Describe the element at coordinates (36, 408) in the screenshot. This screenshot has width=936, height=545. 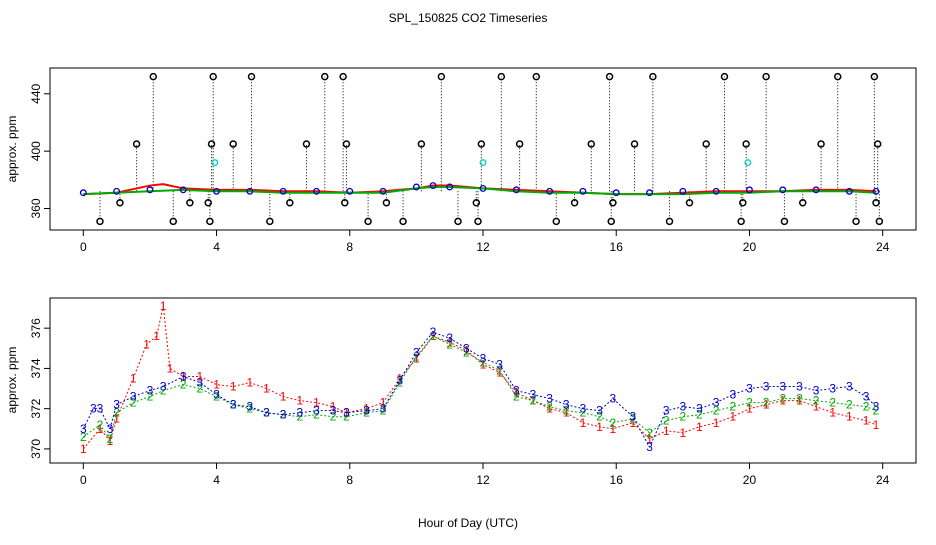
I see `bottom-y-tick-label: 372` at that location.